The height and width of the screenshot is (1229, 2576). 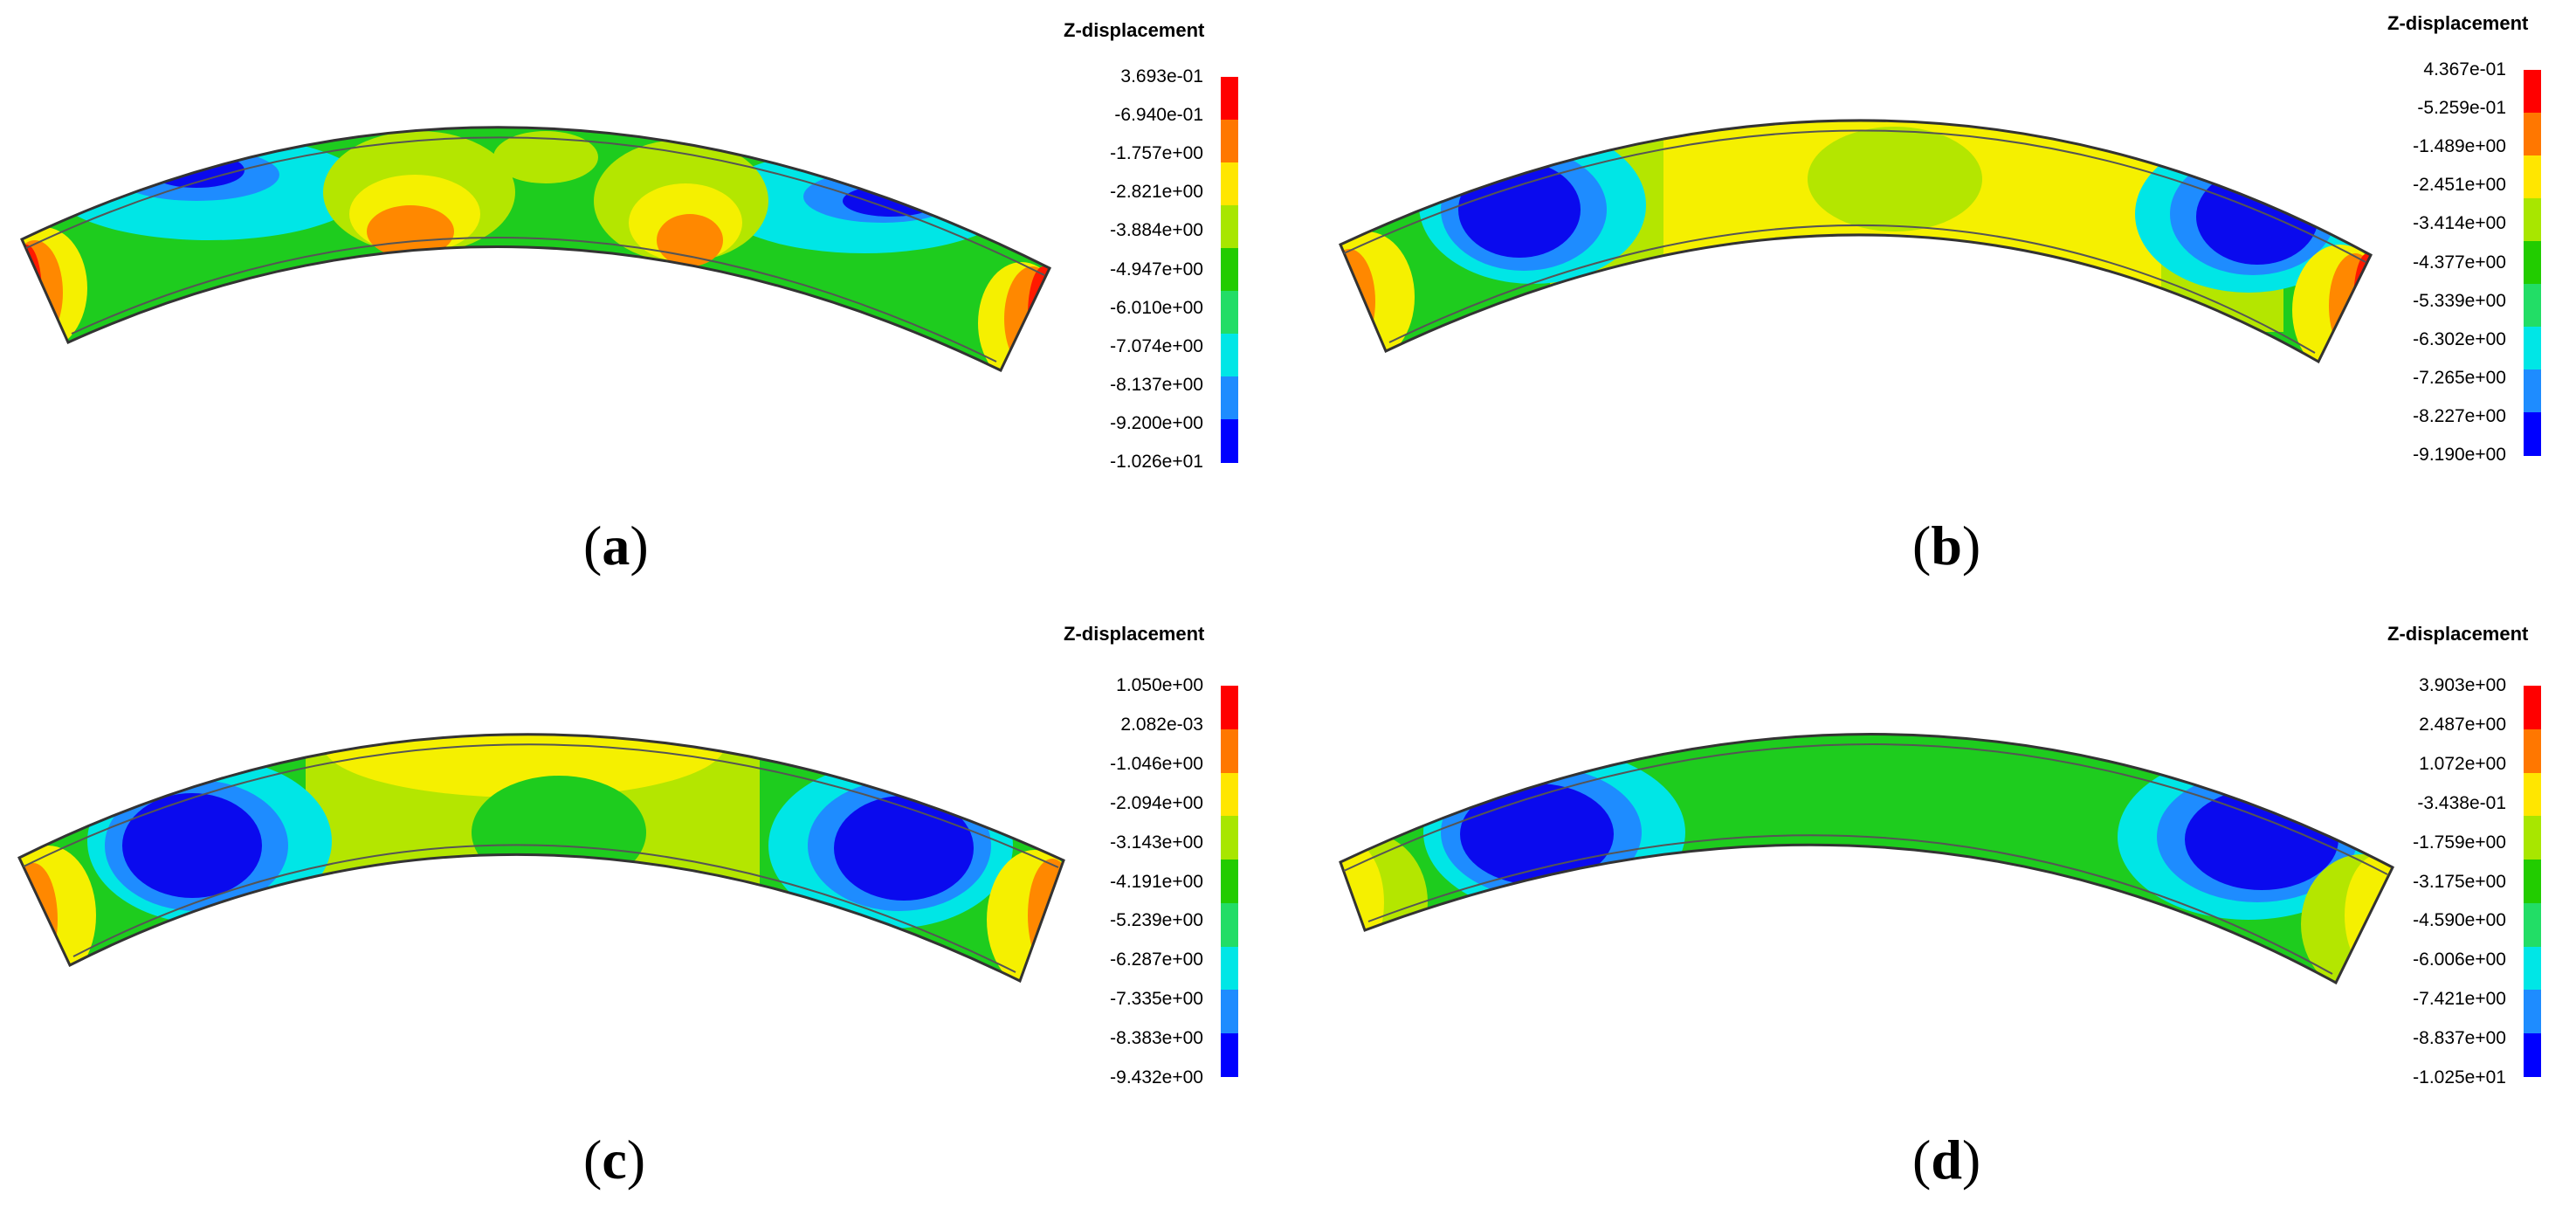 I want to click on contour-plot-c, so click(x=541, y=829).